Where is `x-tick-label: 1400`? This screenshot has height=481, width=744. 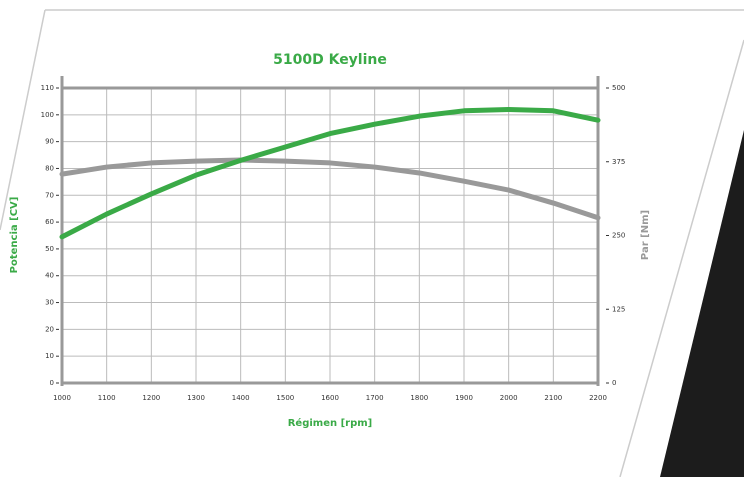
x-tick-label: 1400 is located at coordinates (241, 398).